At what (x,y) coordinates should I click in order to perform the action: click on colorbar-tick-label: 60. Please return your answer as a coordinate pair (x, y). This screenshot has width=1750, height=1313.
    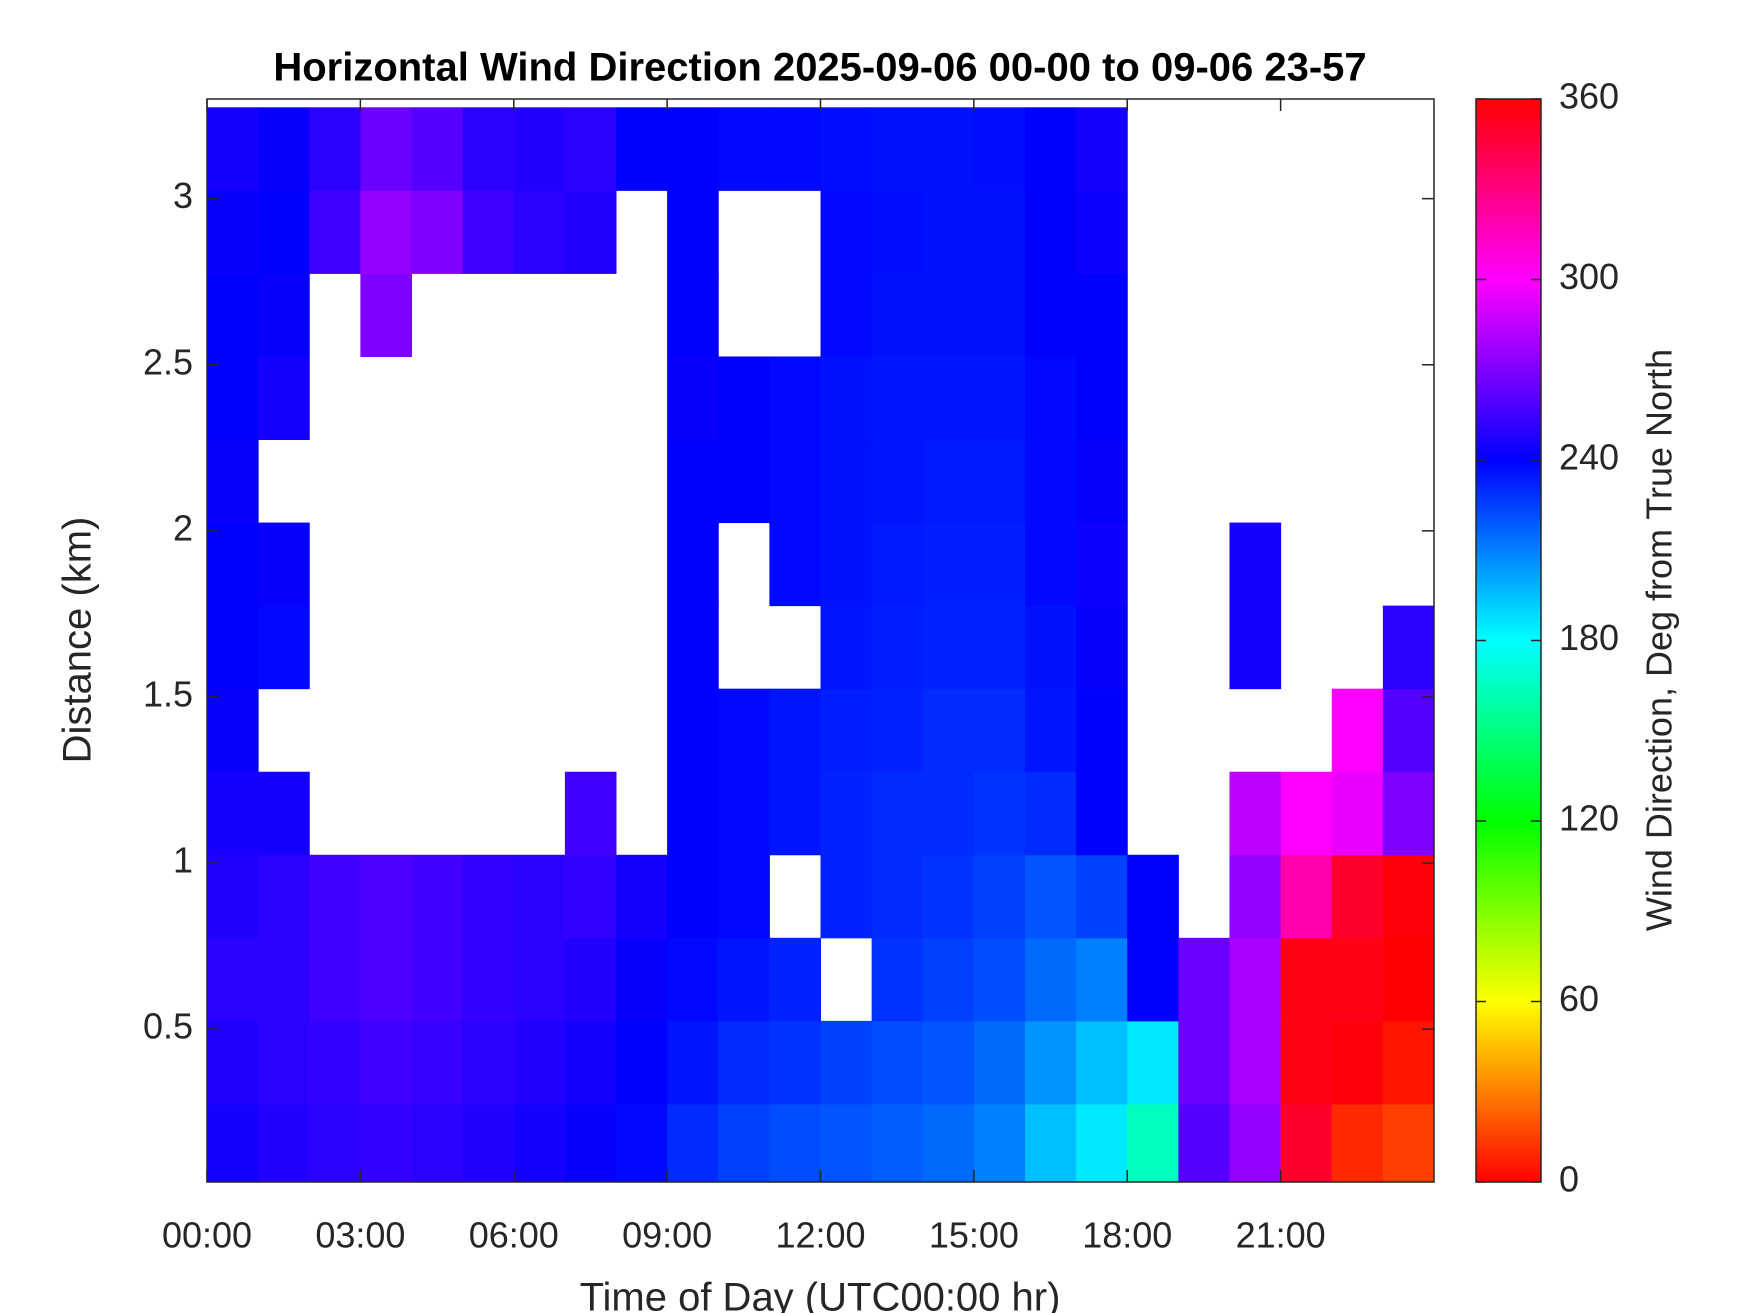
    Looking at the image, I should click on (1579, 998).